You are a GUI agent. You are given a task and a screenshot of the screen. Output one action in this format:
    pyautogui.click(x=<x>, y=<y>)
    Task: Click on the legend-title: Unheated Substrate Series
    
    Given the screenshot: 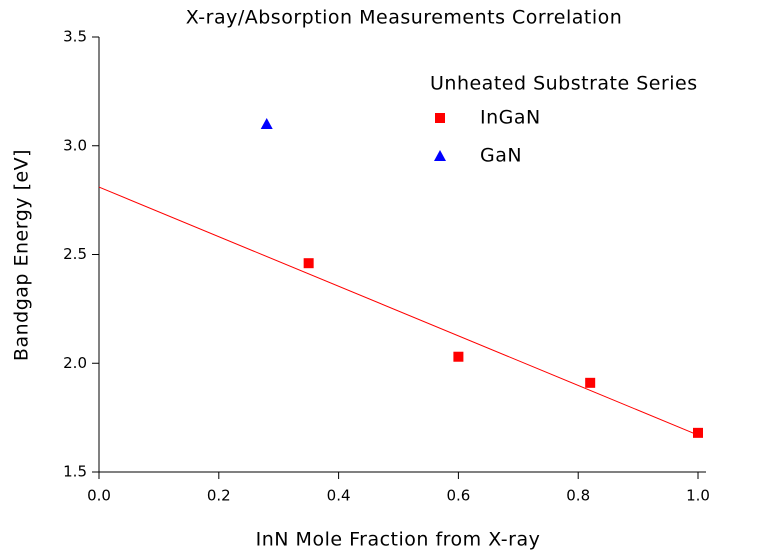 What is the action you would take?
    pyautogui.click(x=564, y=84)
    